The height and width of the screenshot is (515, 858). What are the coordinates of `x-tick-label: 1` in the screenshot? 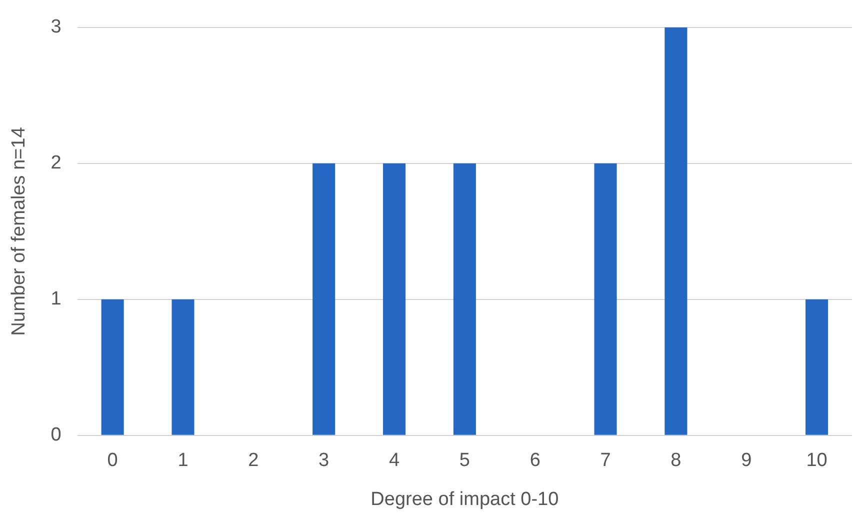 It's located at (183, 461).